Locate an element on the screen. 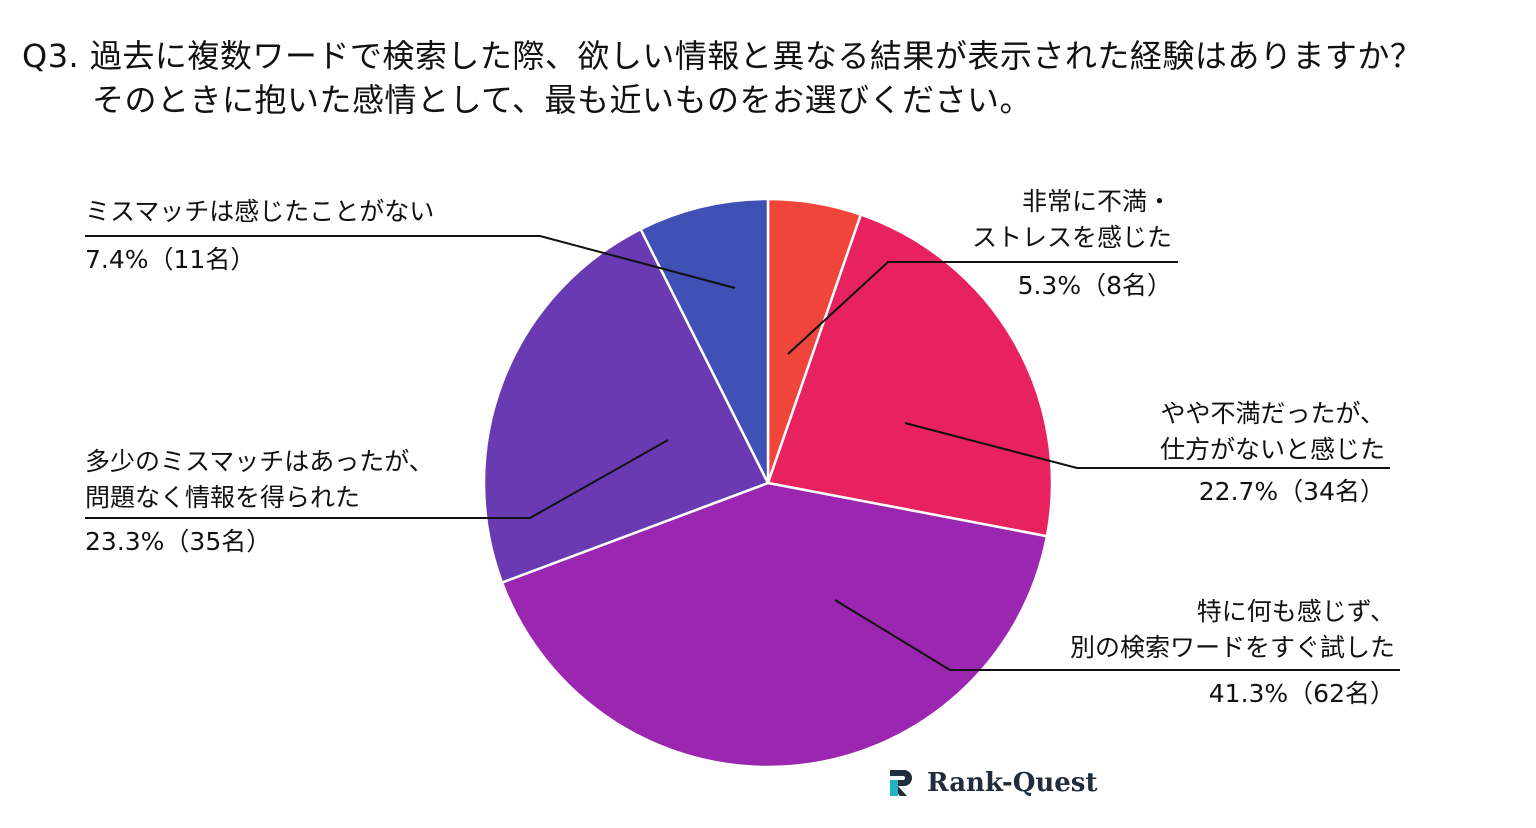 The image size is (1536, 828). slice-label-4-line-2: 問題なく情報を得られた is located at coordinates (222, 497).